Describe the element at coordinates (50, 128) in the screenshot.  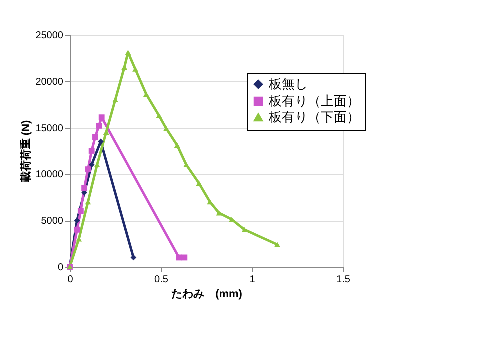
I see `y-tick-label: 15000` at that location.